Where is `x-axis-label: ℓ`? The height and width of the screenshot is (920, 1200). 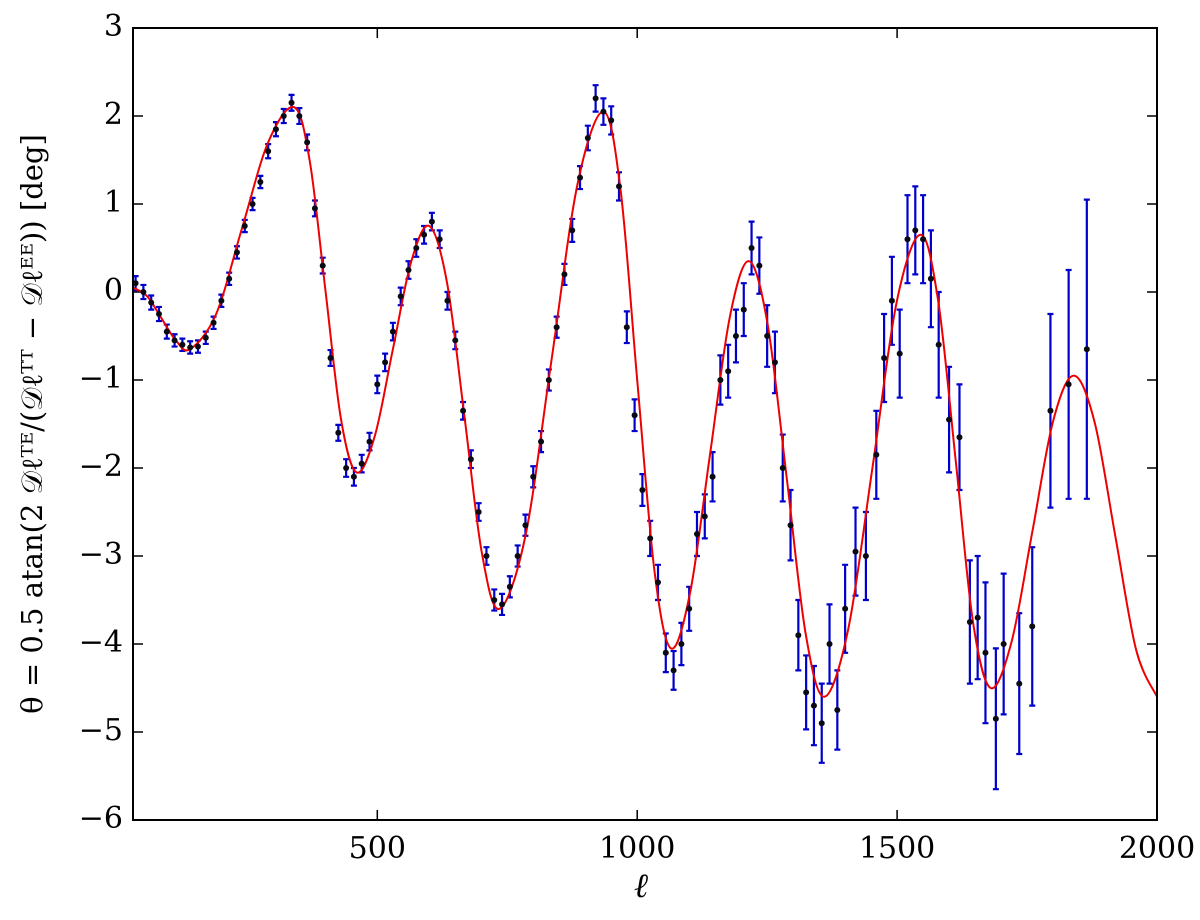 x-axis-label: ℓ is located at coordinates (641, 886).